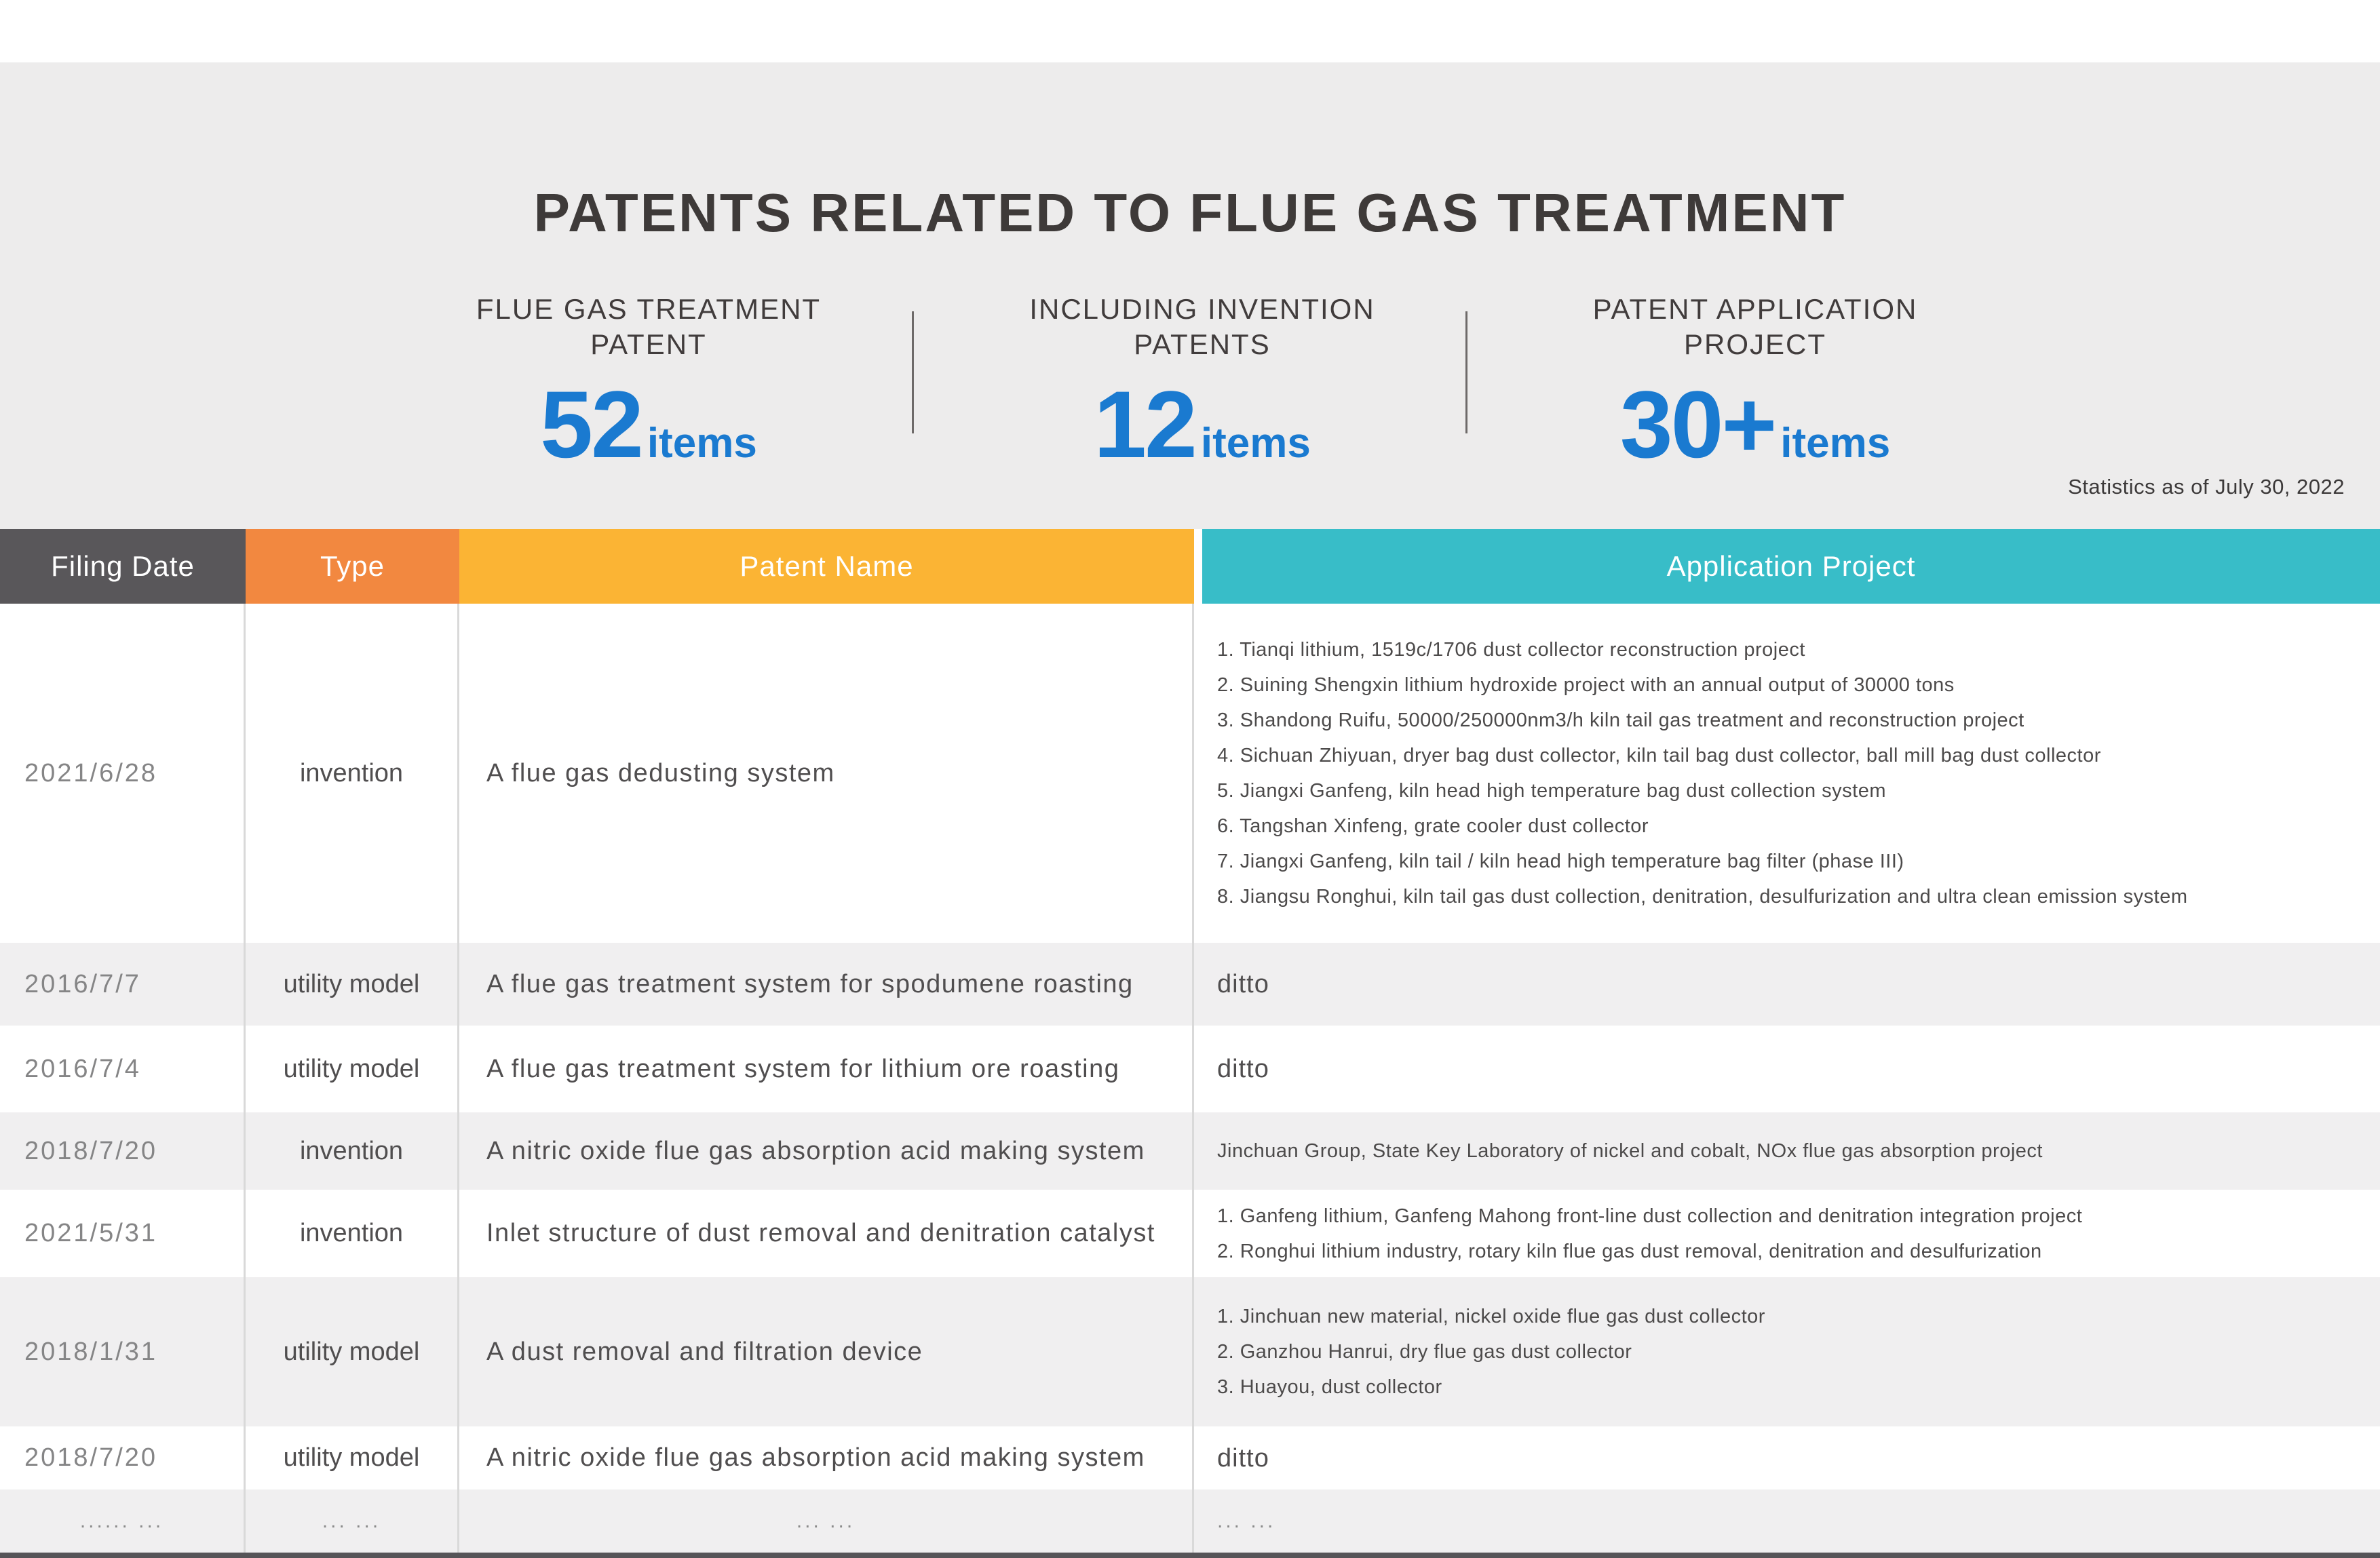 This screenshot has width=2380, height=1558. Describe the element at coordinates (827, 1351) in the screenshot. I see `patent-name-cell: A dust removal and filtration device` at that location.